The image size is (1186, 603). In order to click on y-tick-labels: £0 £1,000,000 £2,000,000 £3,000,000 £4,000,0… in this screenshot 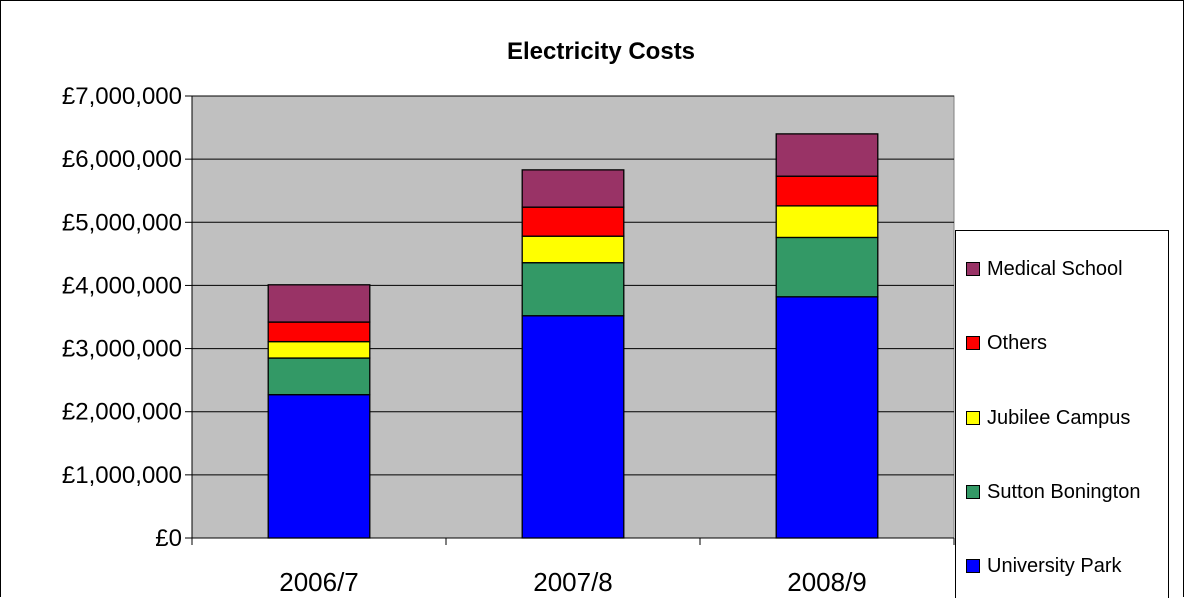, I will do `click(122, 317)`.